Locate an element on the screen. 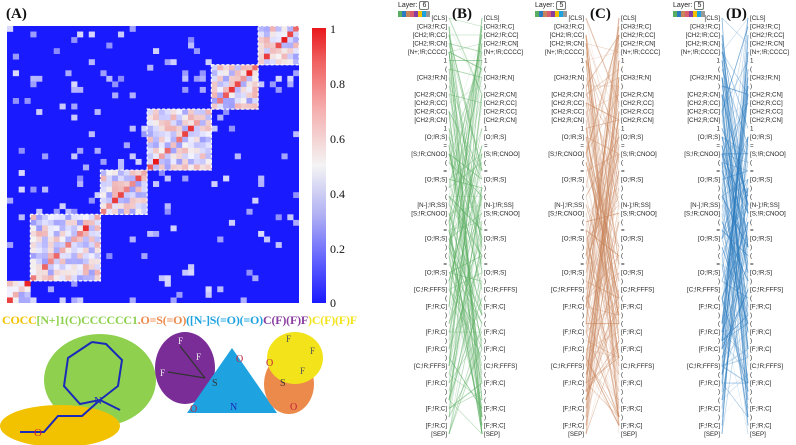 The width and height of the screenshot is (796, 445). head-swatches is located at coordinates (551, 14).